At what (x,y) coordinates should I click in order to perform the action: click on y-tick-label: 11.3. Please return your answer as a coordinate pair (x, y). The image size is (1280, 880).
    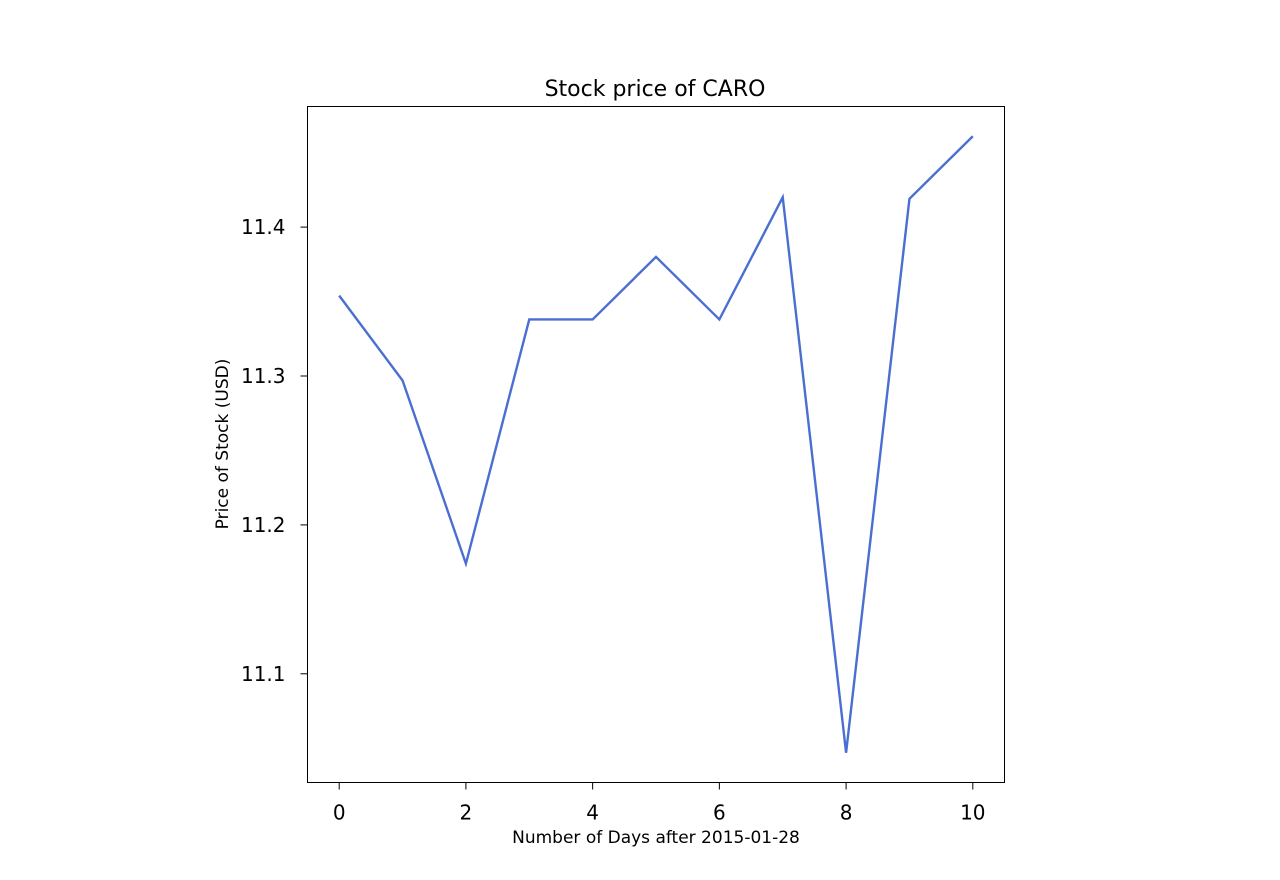
    Looking at the image, I should click on (263, 376).